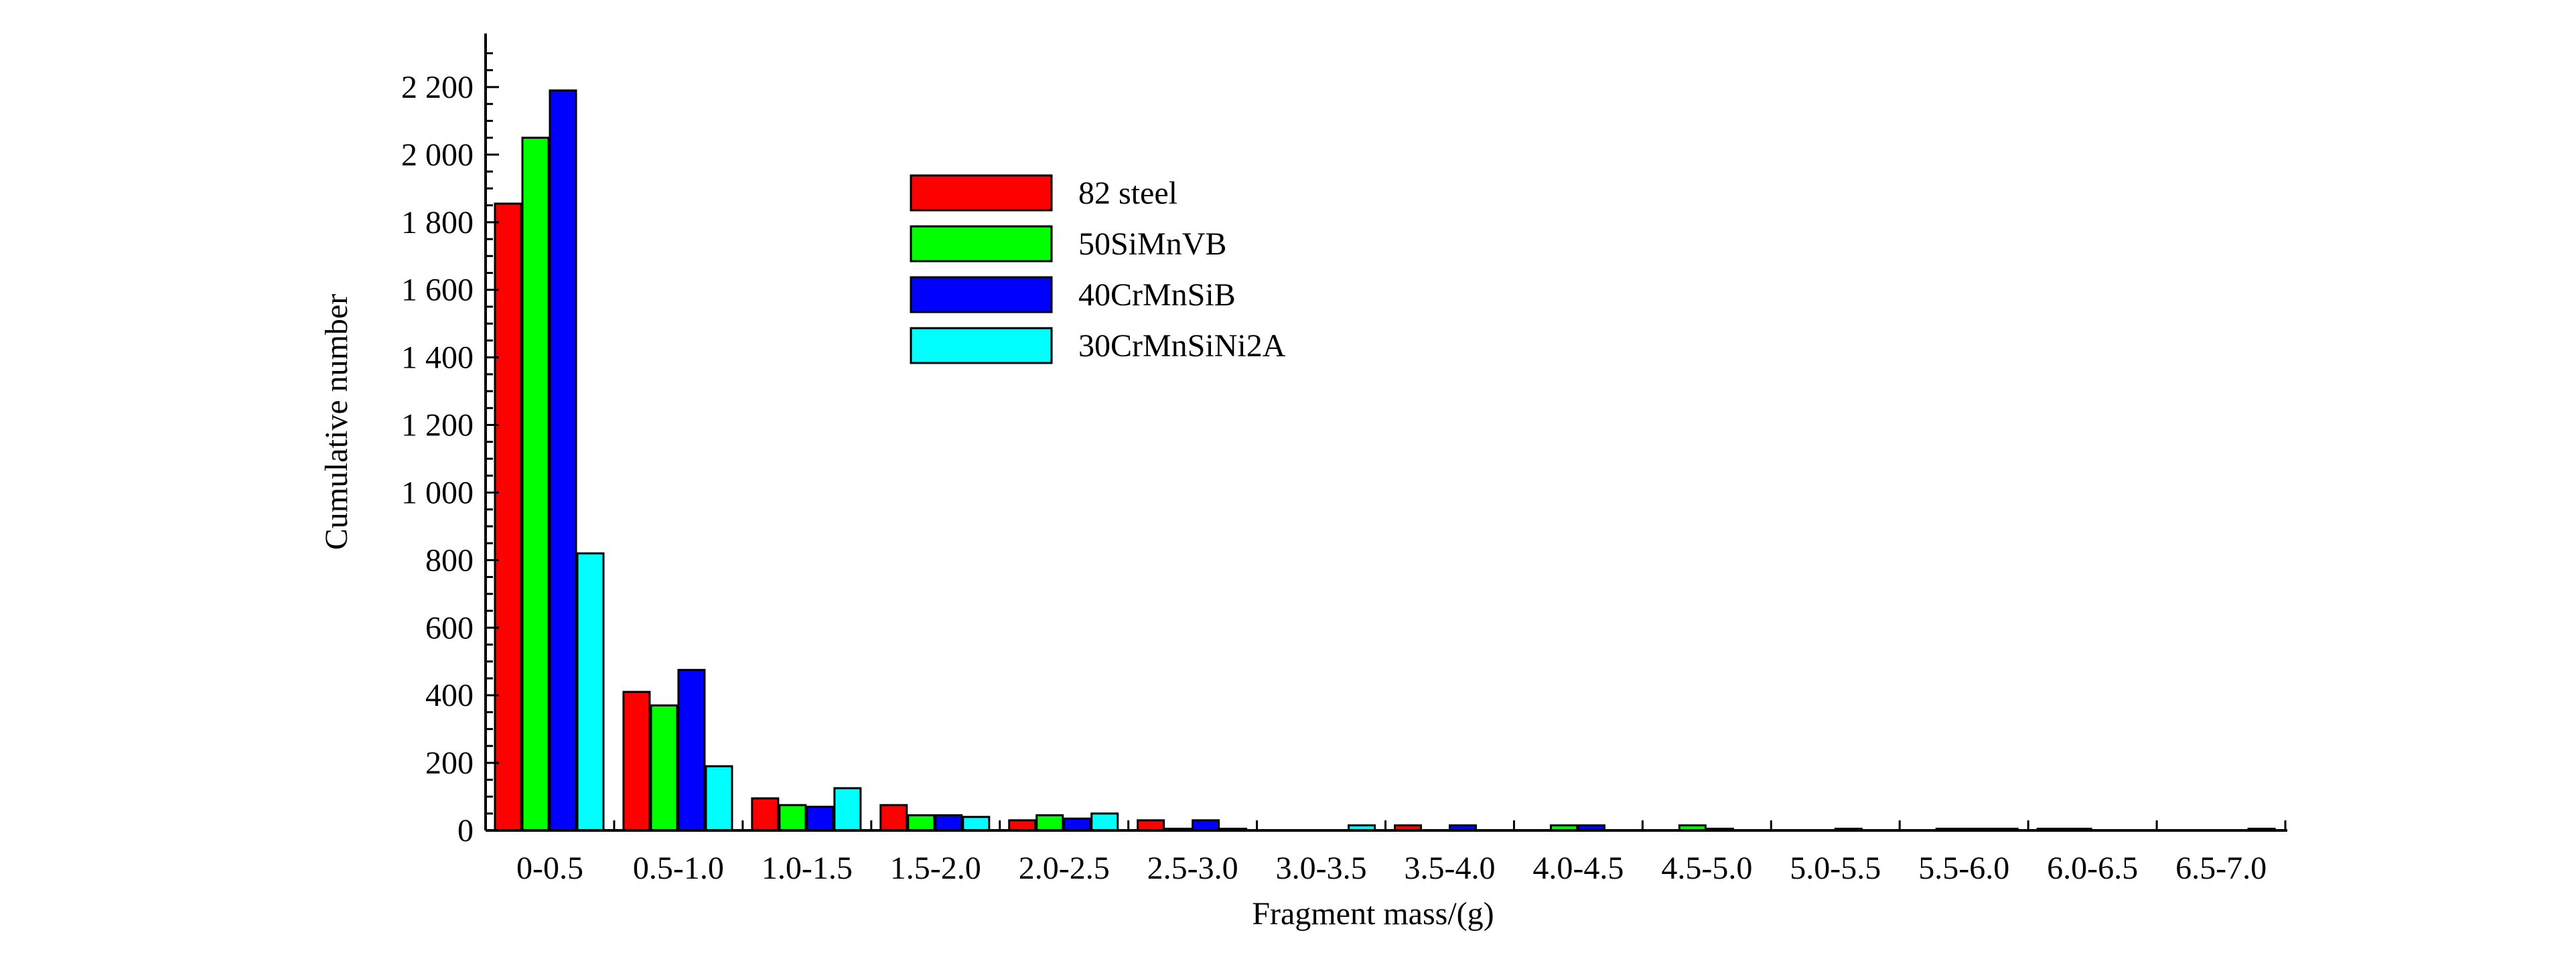 This screenshot has height=957, width=2576. Describe the element at coordinates (2221, 868) in the screenshot. I see `x-tick-label: 6.5-7.0` at that location.